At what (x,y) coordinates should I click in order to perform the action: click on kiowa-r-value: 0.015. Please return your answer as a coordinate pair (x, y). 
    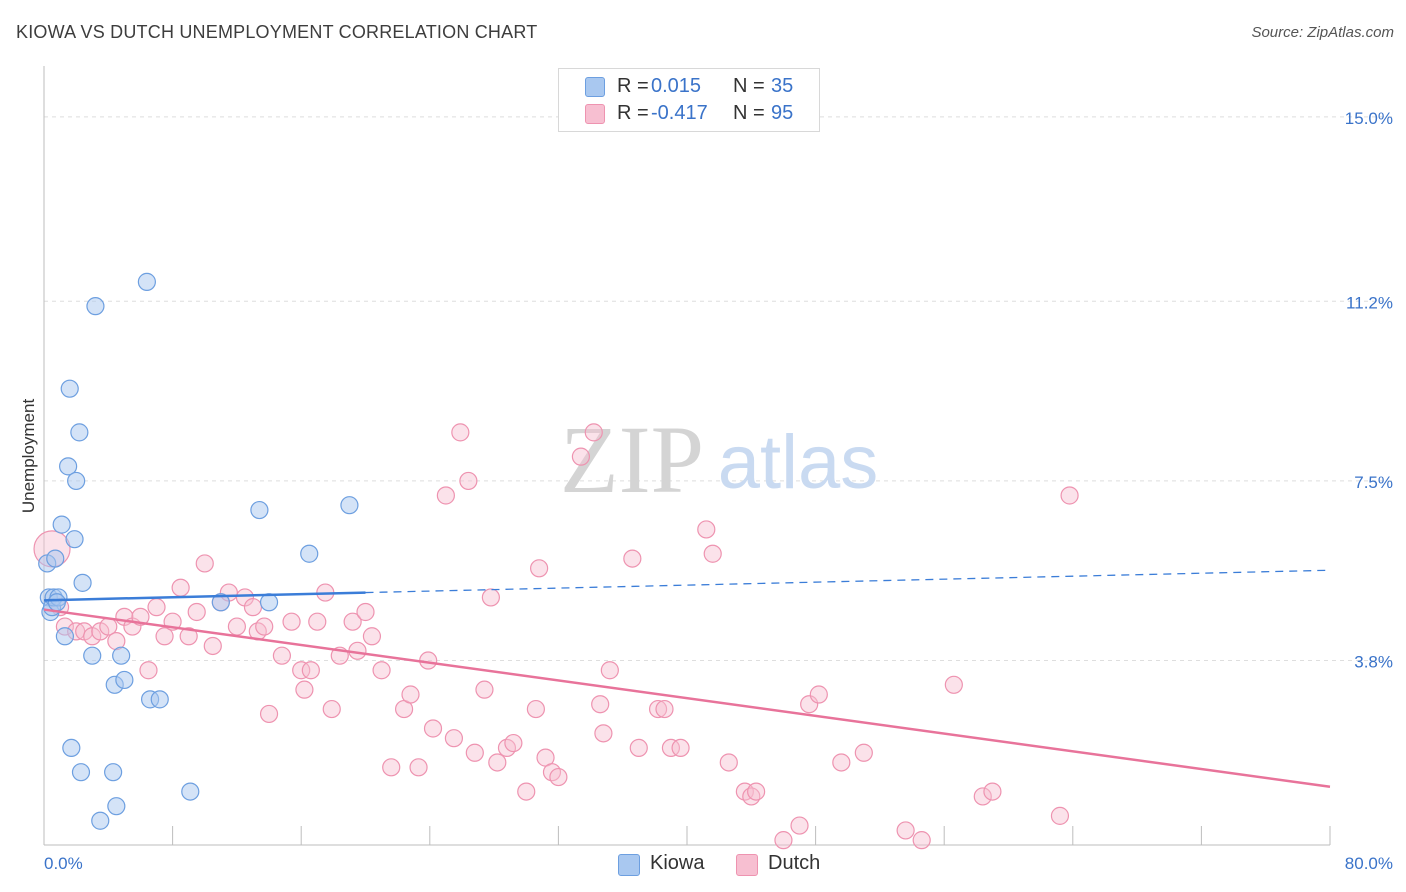
    Looking at the image, I should click on (676, 86).